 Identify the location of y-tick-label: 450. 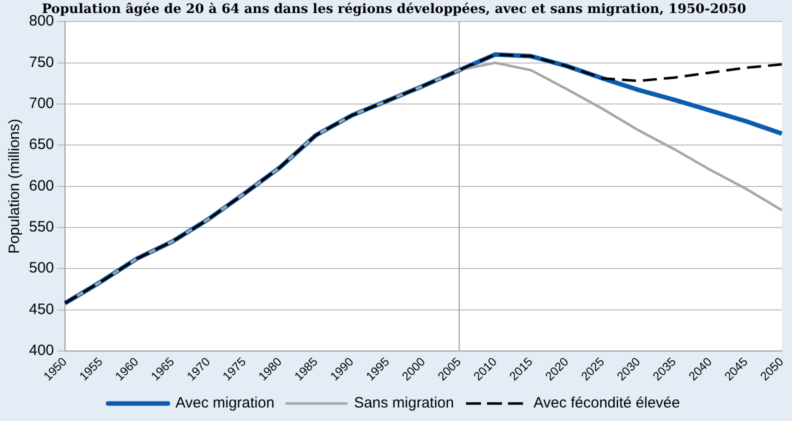
(41, 309).